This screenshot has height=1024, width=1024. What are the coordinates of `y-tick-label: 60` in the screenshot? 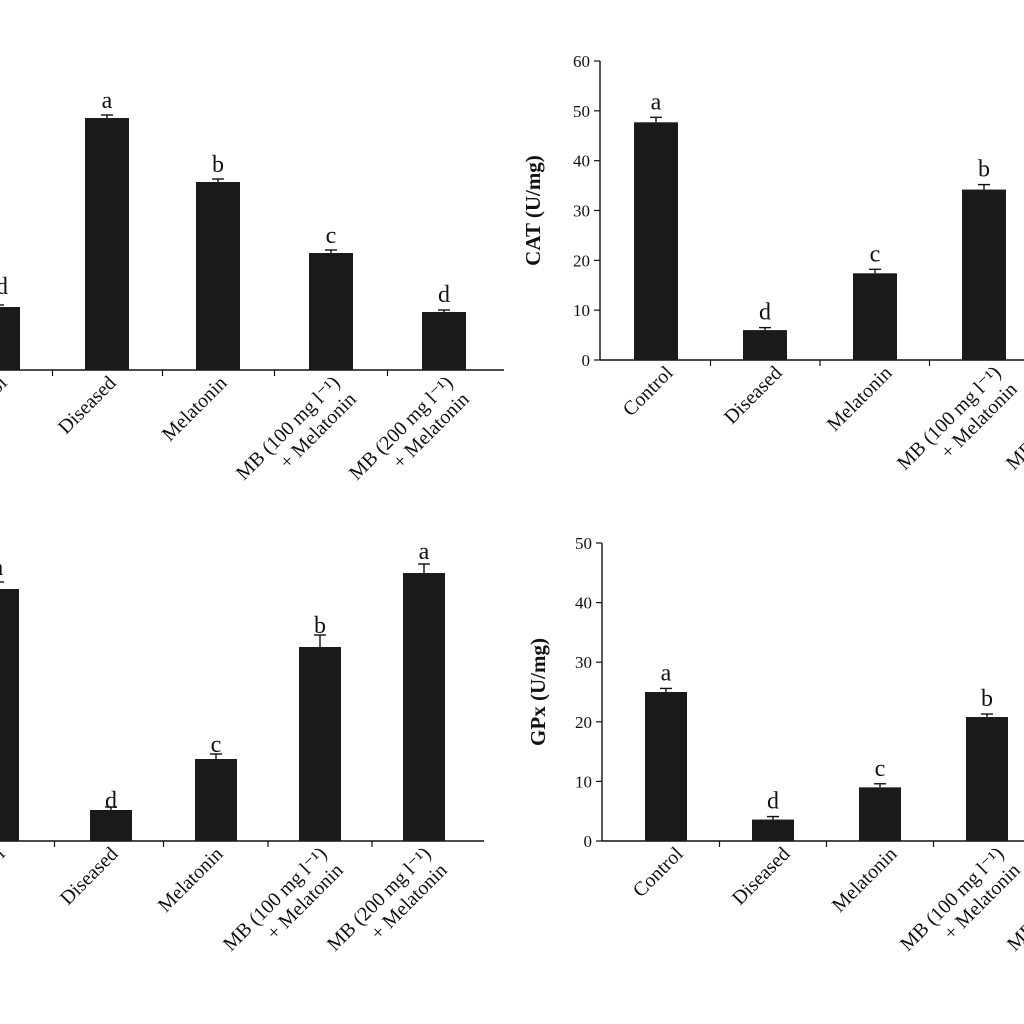 It's located at (581, 61).